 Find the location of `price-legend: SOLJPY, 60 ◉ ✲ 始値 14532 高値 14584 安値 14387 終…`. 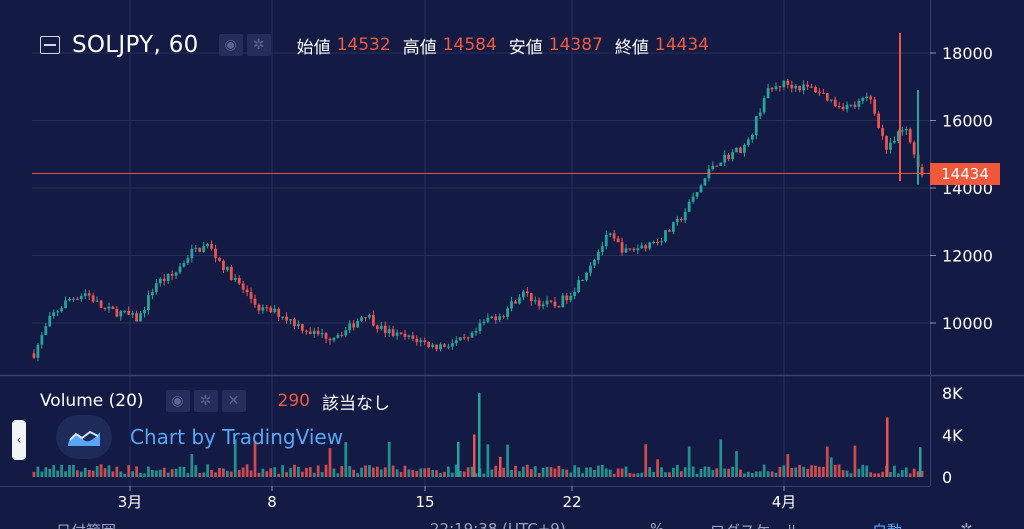

price-legend: SOLJPY, 60 ◉ ✲ 始値 14532 高値 14584 安値 14387 終… is located at coordinates (380, 45).